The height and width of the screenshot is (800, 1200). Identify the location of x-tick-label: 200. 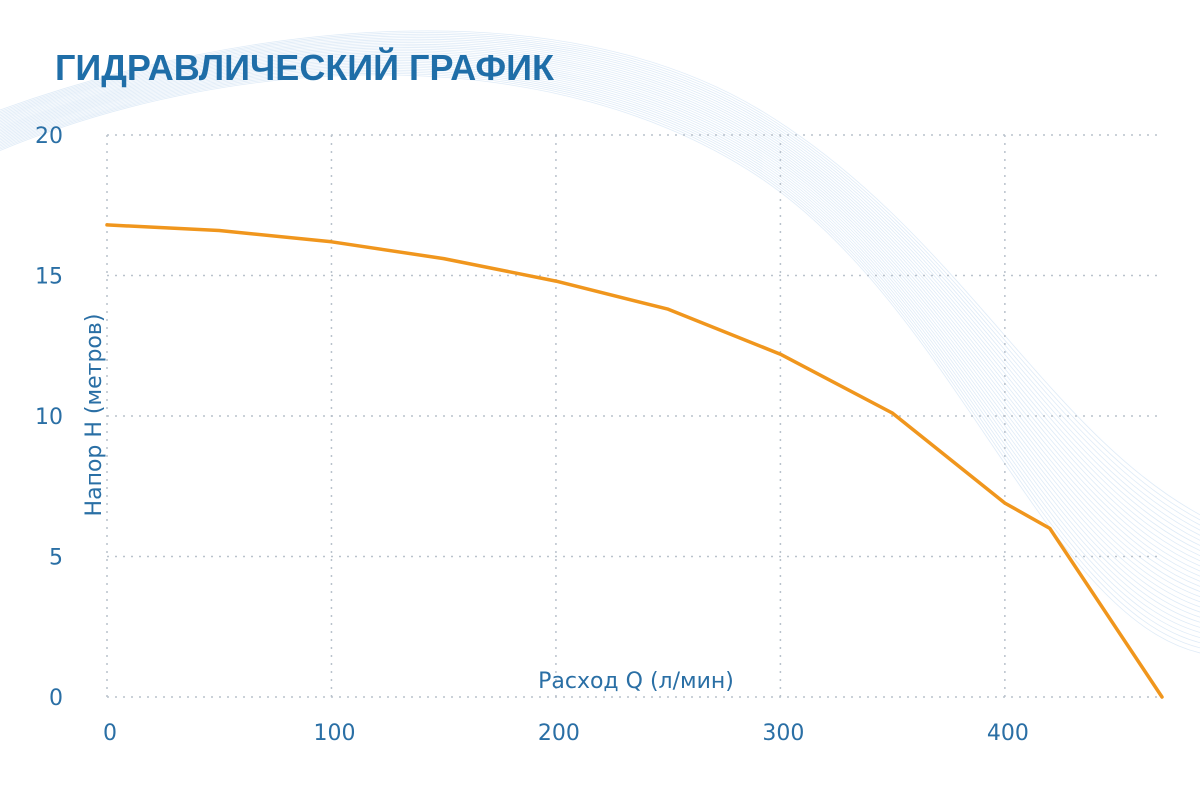
(559, 733).